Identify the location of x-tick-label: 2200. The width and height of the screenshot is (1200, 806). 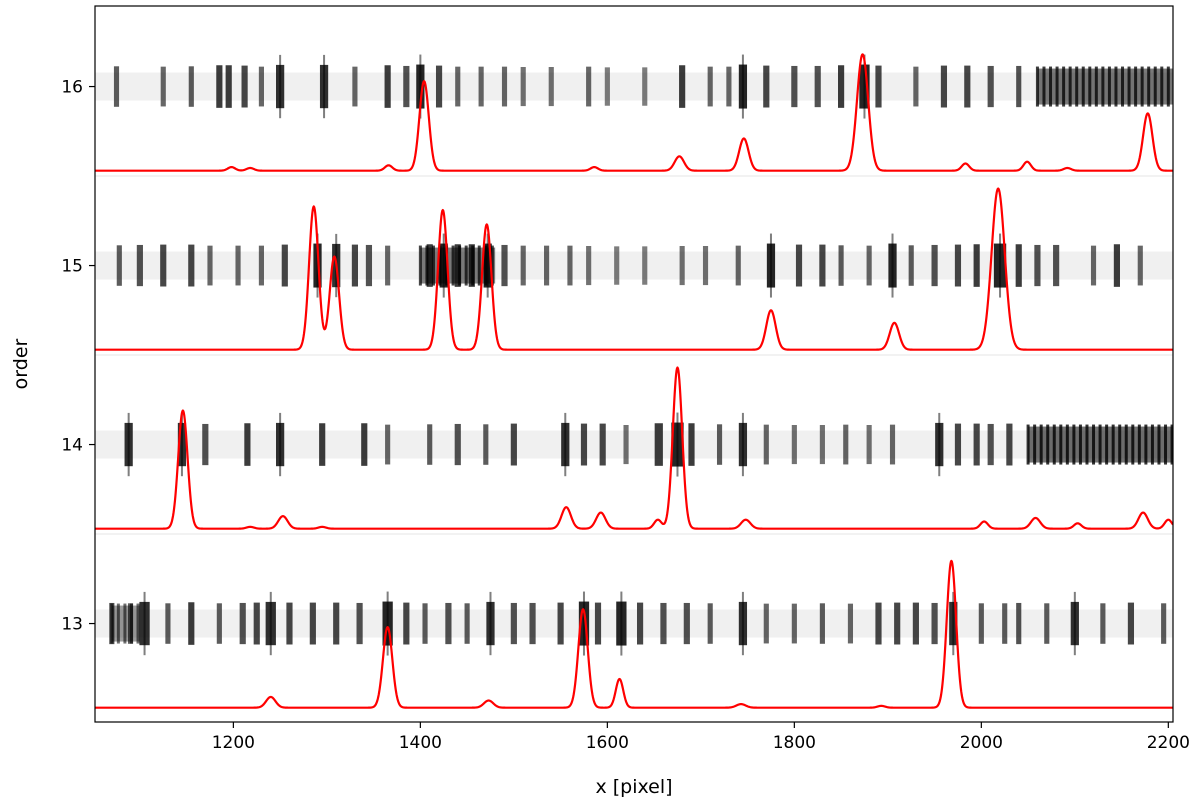
(1168, 743).